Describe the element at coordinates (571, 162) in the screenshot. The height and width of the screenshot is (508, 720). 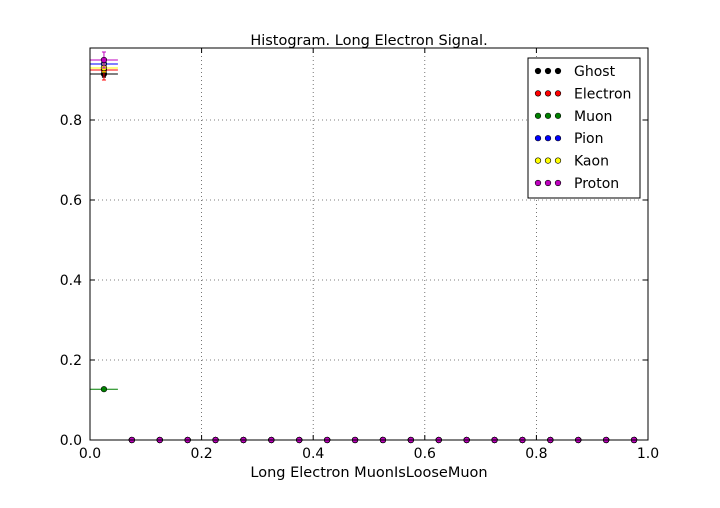
I see `legend-entry-kaon: Kaon` at that location.